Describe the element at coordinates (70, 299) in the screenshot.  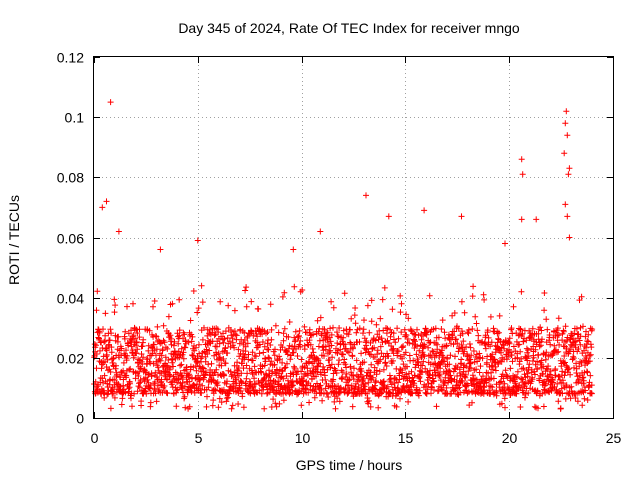
I see `y-tick-label: 0.04` at that location.